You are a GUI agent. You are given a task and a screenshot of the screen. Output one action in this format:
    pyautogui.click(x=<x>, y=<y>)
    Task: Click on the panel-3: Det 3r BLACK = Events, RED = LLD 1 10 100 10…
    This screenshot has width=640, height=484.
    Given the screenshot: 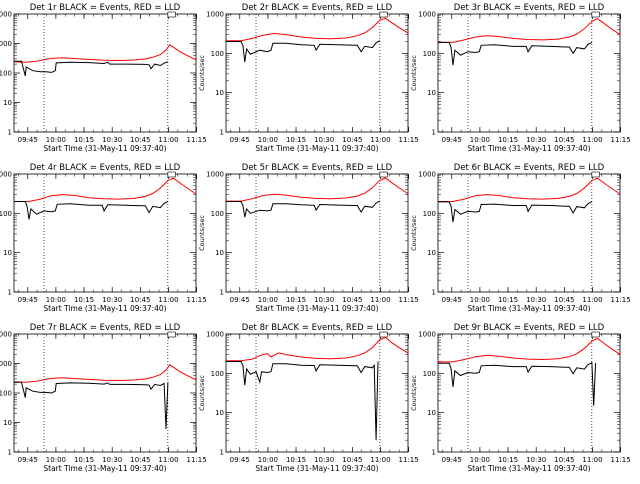 What is the action you would take?
    pyautogui.click(x=520, y=78)
    